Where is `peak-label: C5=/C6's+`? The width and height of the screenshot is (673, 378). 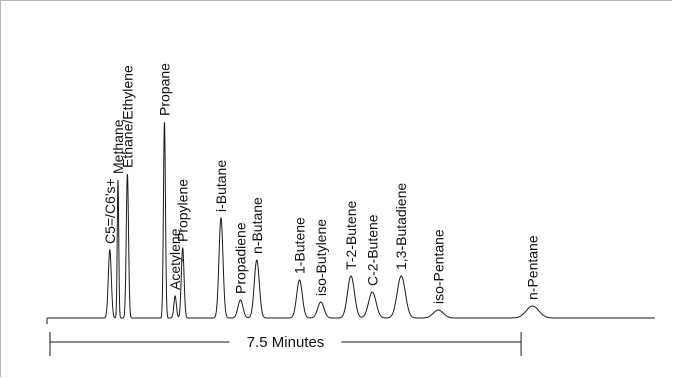 peak-label: C5=/C6's+ is located at coordinates (110, 211).